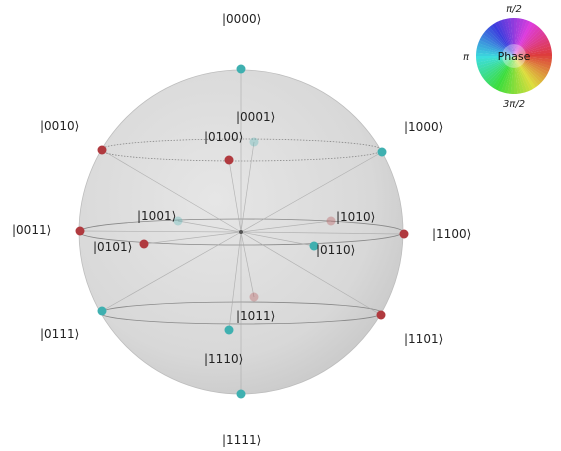 This screenshot has width=561, height=451. What do you see at coordinates (59, 334) in the screenshot?
I see `label-0111: |0111⟩` at bounding box center [59, 334].